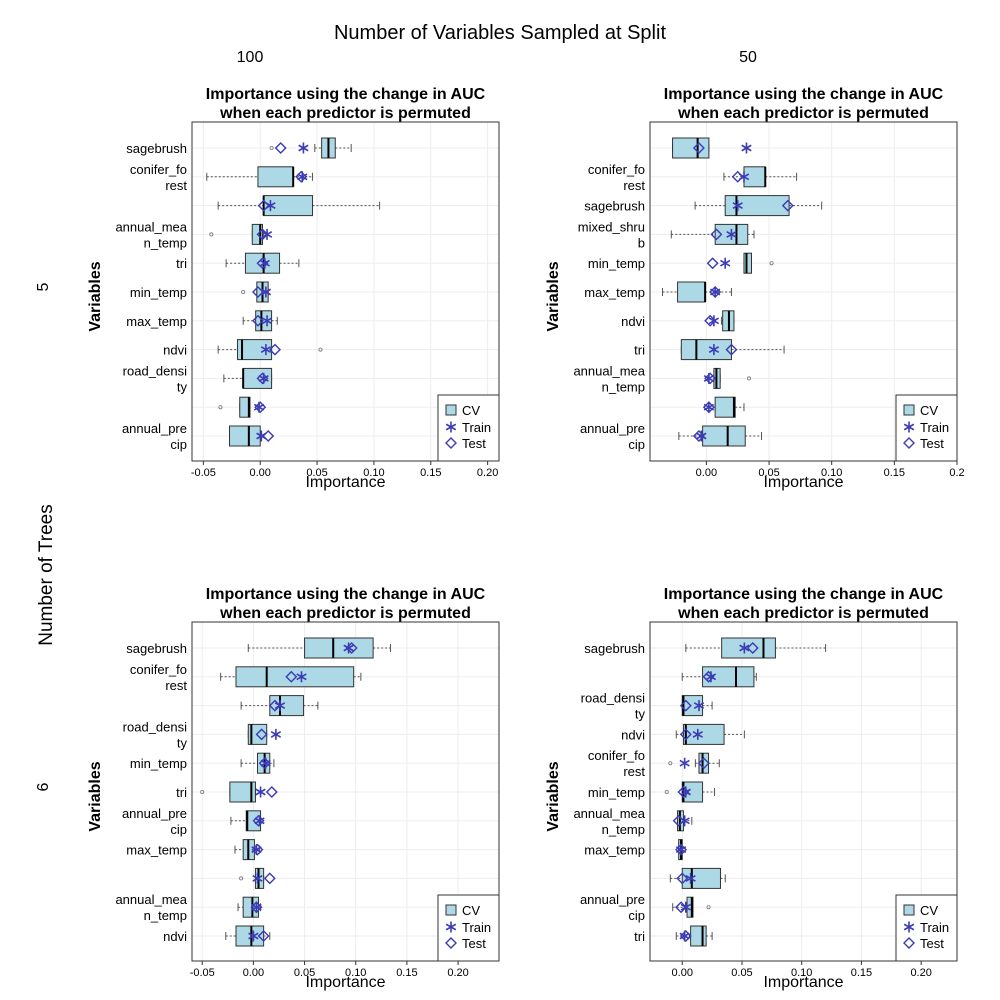 Image resolution: width=1000 pixels, height=1000 pixels. What do you see at coordinates (451, 910) in the screenshot?
I see `legend-cv-swatch` at bounding box center [451, 910].